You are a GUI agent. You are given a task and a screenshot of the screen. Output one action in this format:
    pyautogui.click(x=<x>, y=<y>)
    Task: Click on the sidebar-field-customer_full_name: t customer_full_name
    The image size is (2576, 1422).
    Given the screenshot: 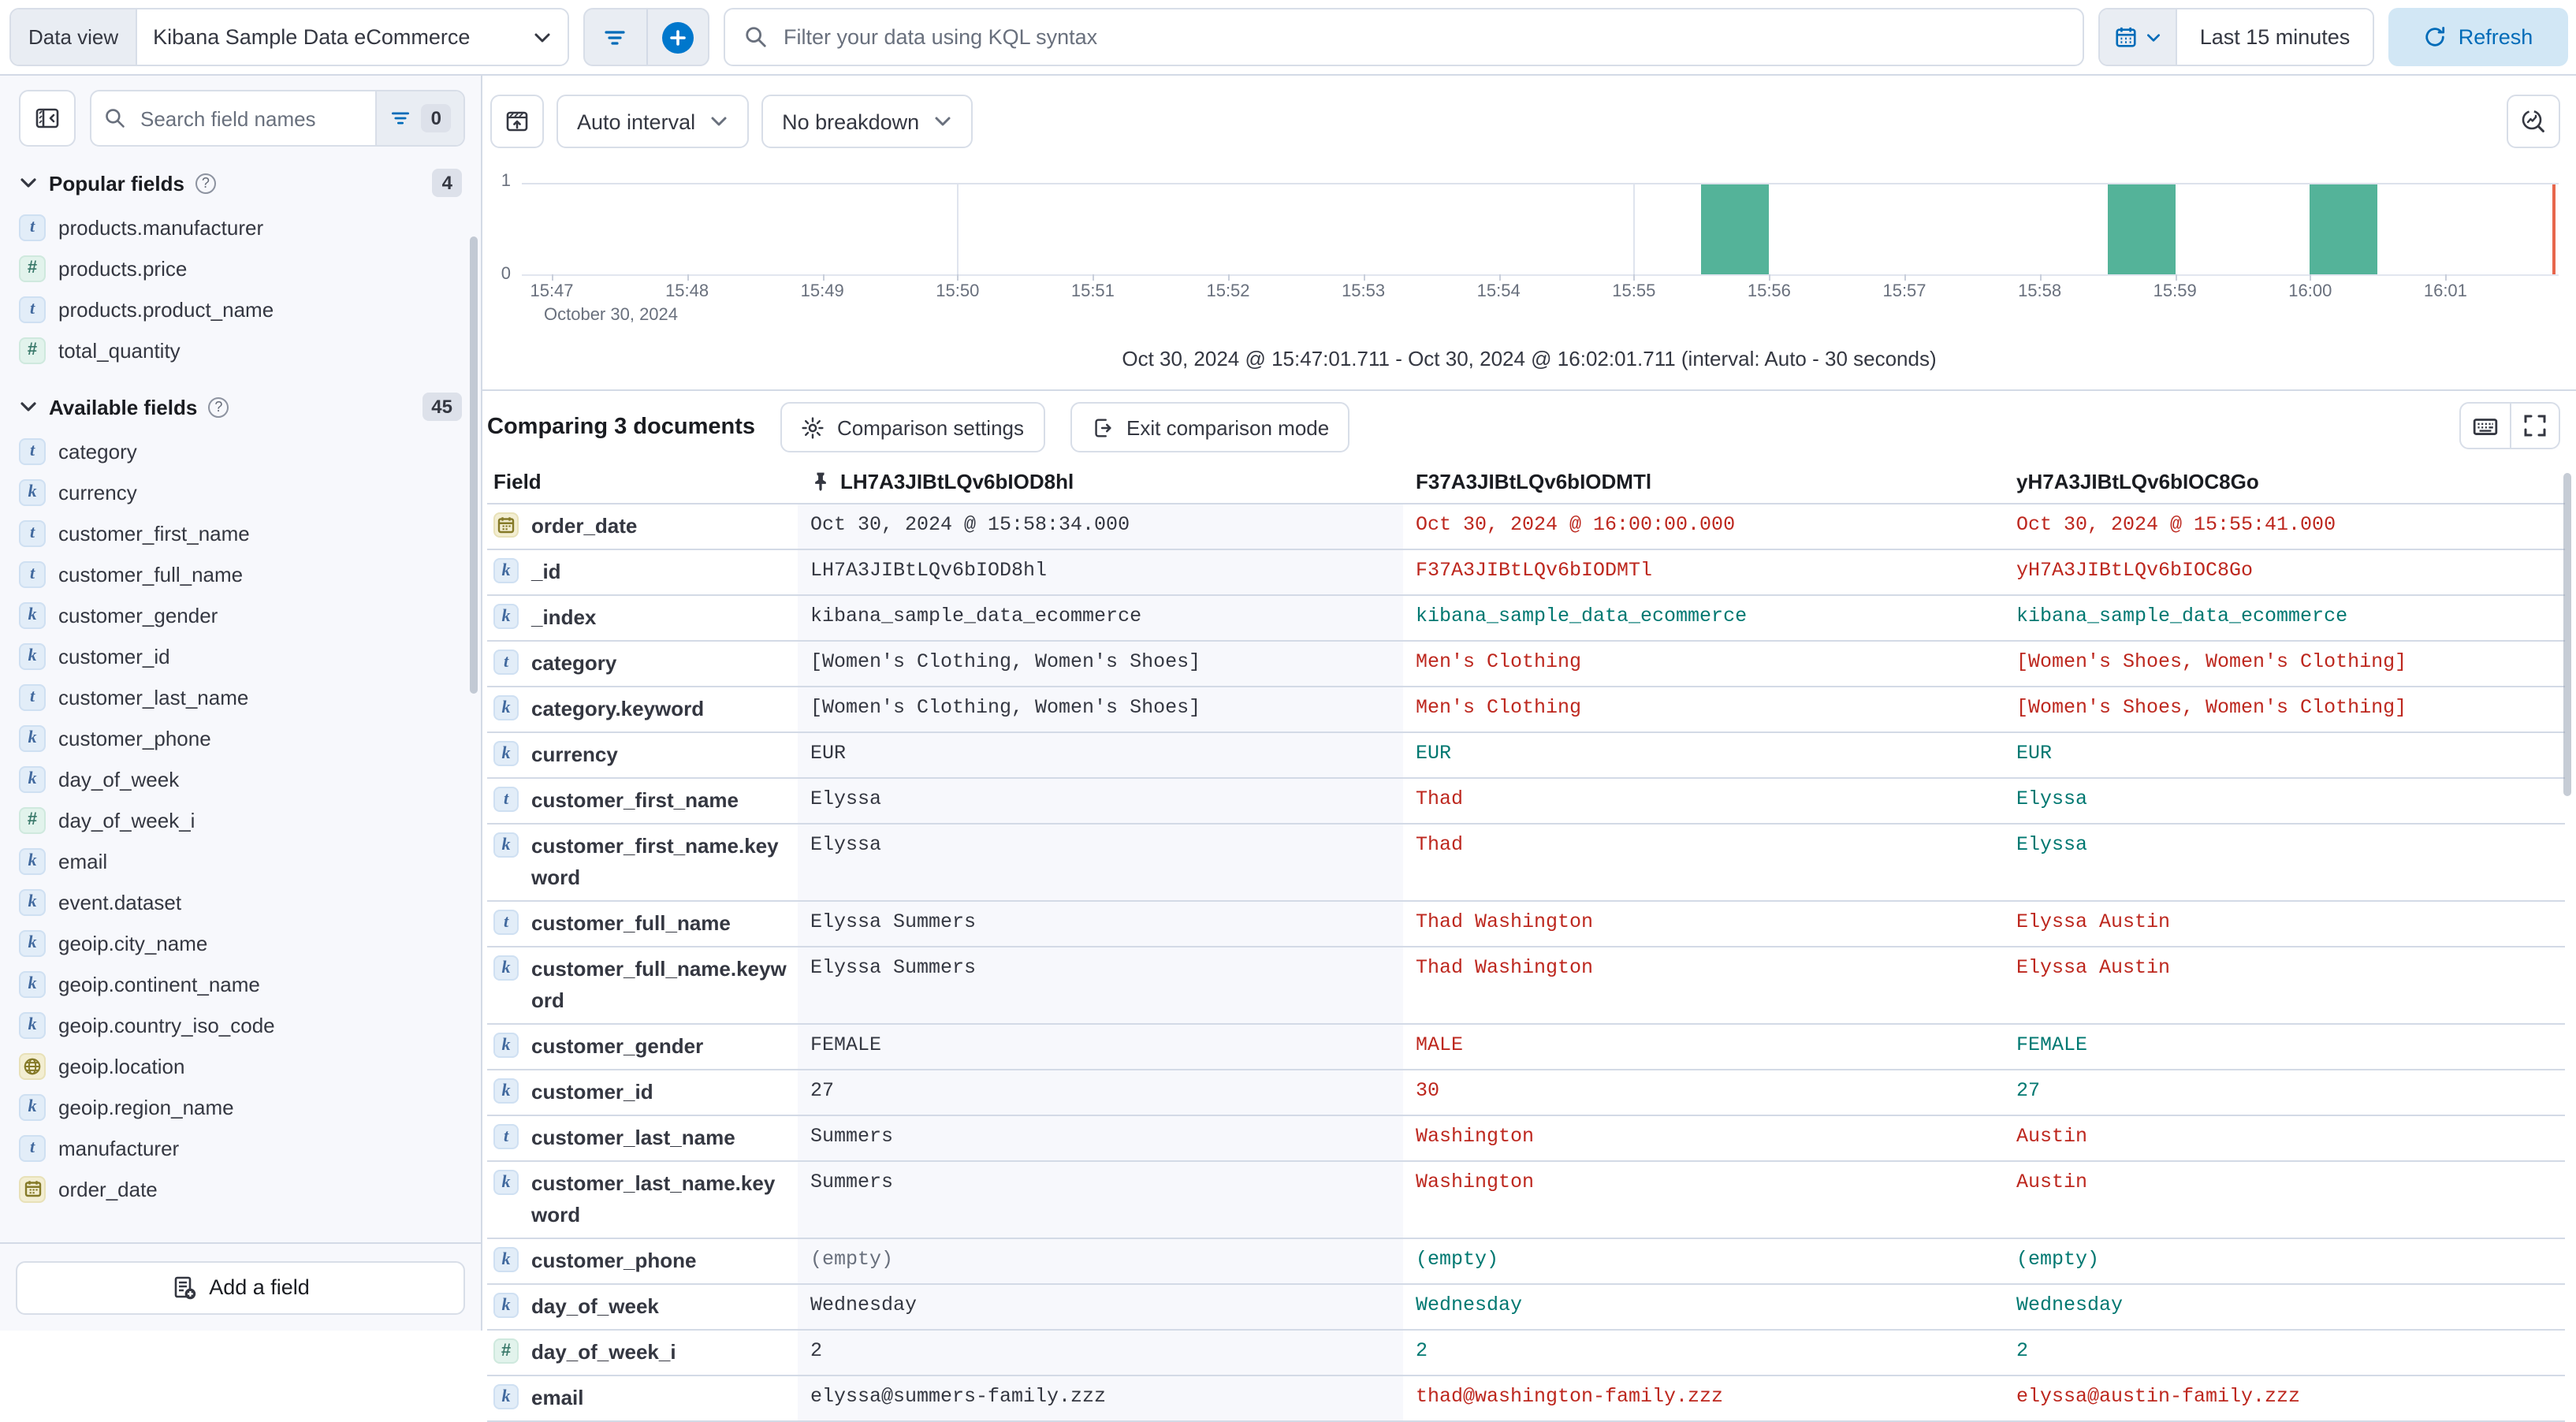 What is the action you would take?
    pyautogui.click(x=240, y=573)
    